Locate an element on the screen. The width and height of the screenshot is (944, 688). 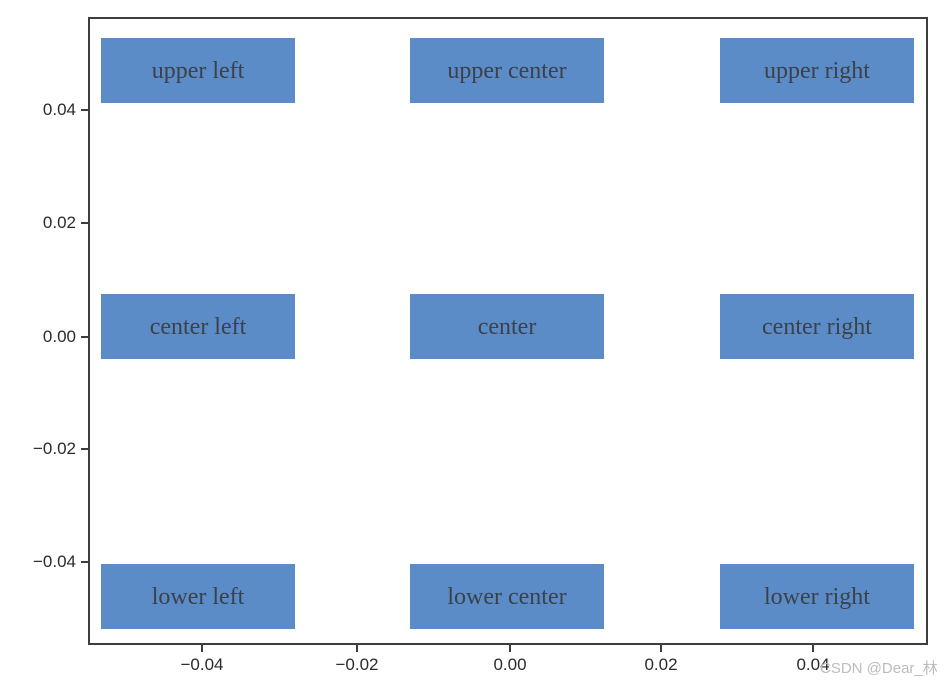
annotation-box-center-left: center left is located at coordinates (198, 326).